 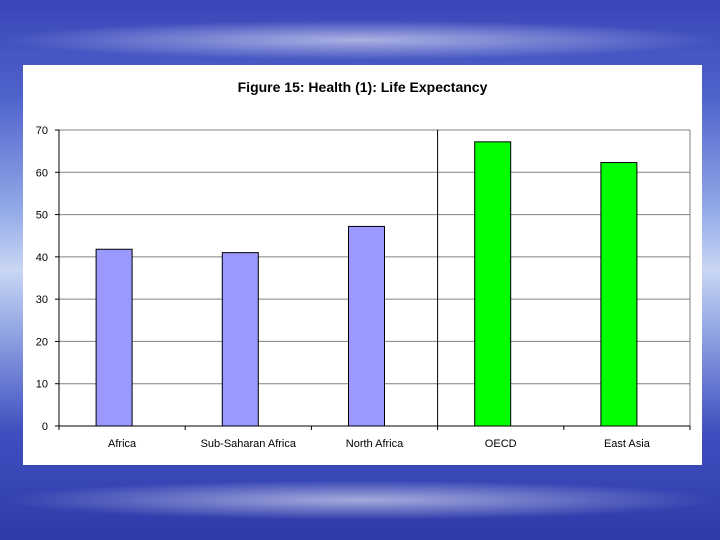 What do you see at coordinates (375, 444) in the screenshot?
I see `x-tick-label: North Africa` at bounding box center [375, 444].